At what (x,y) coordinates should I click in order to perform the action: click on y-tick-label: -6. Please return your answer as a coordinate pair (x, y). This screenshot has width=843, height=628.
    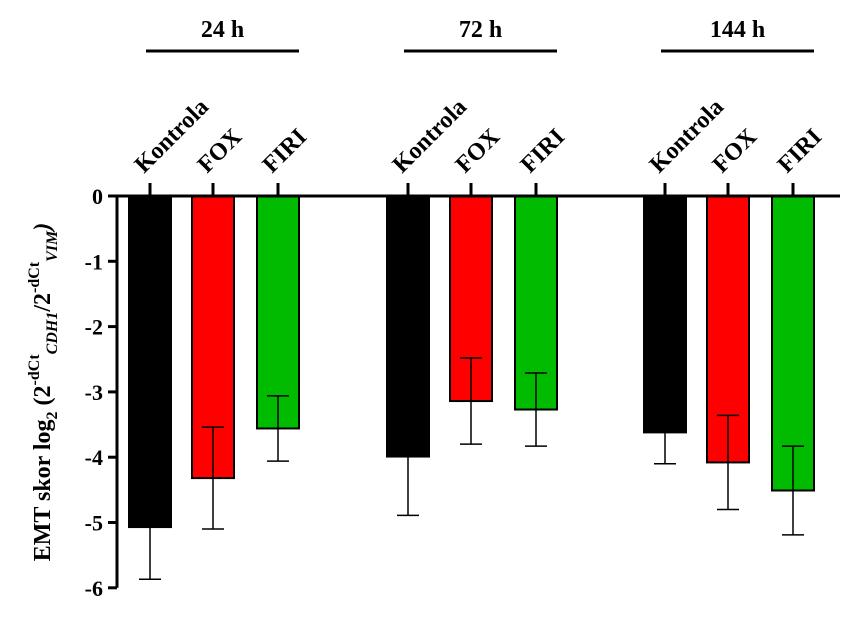
    Looking at the image, I should click on (94, 588).